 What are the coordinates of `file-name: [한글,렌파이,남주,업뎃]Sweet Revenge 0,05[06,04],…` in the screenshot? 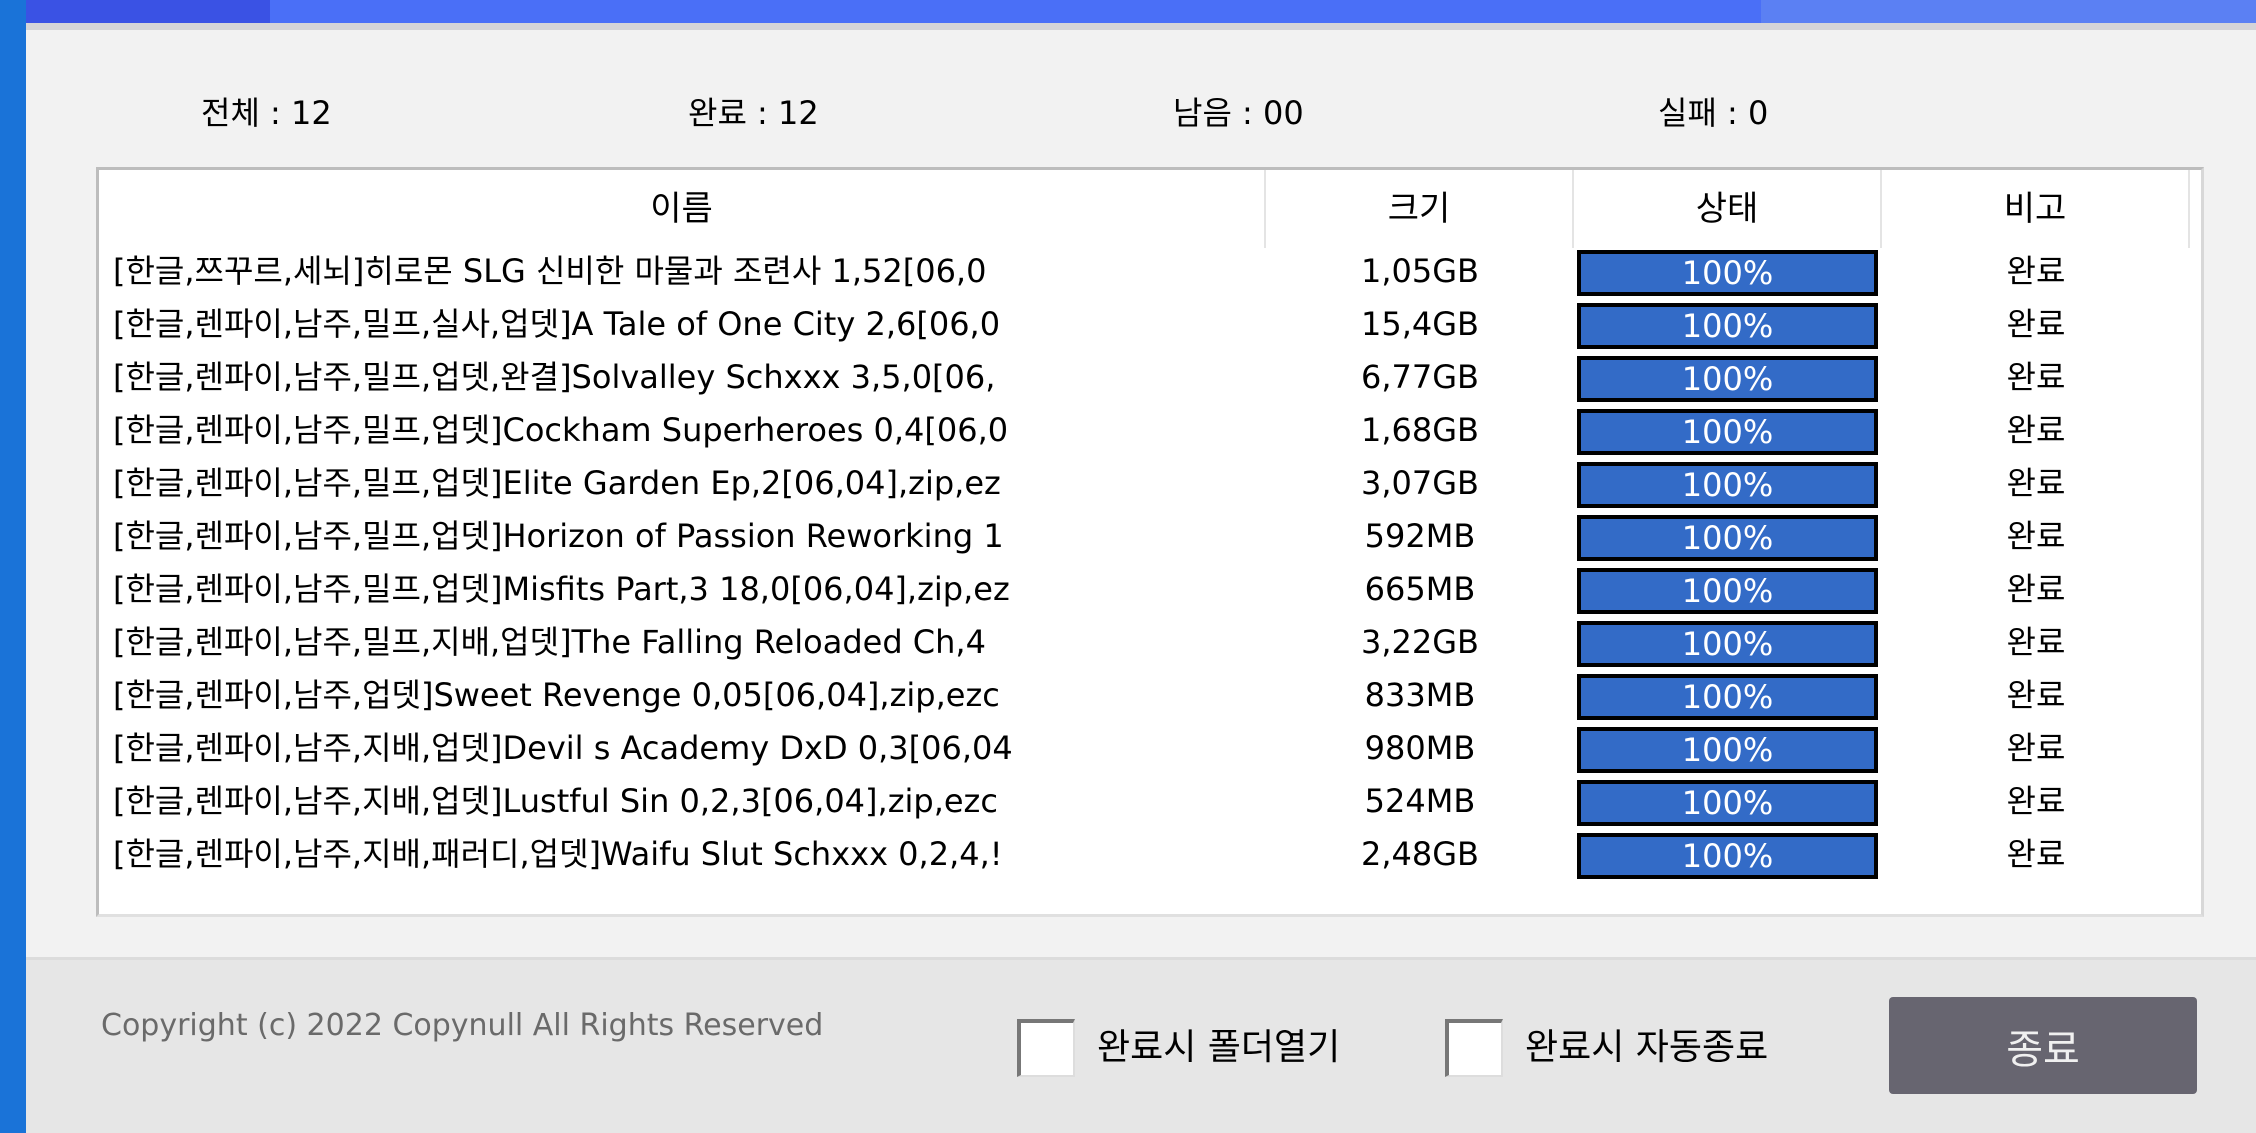 It's located at (556, 695).